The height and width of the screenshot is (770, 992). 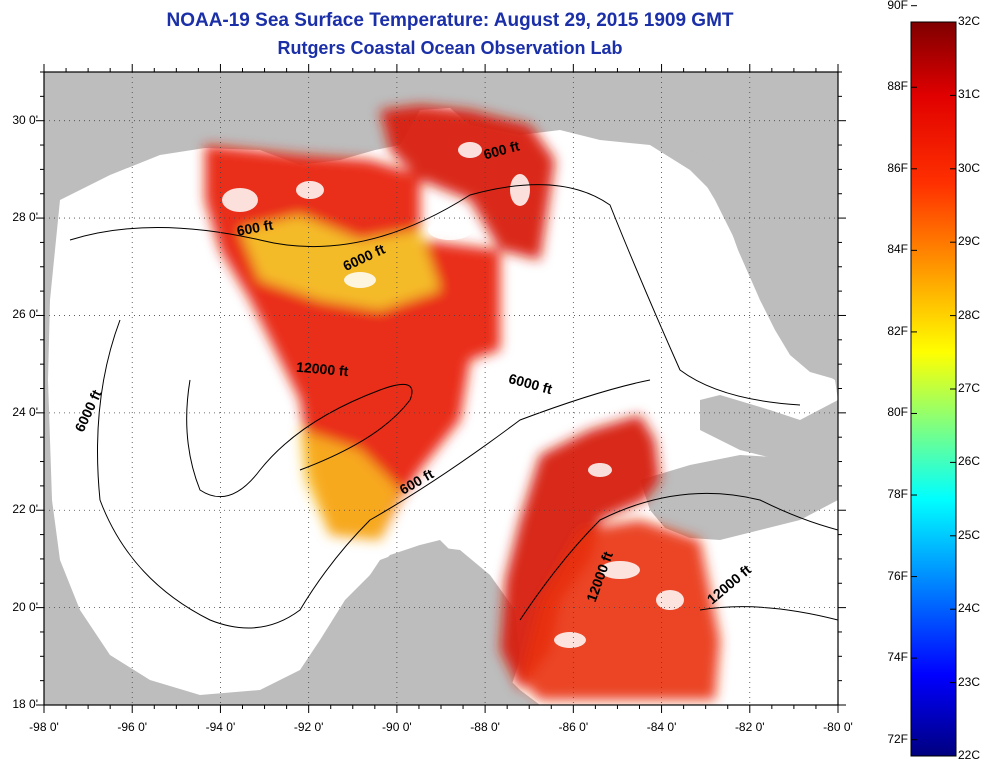 I want to click on sst-swath-south, so click(x=620, y=610).